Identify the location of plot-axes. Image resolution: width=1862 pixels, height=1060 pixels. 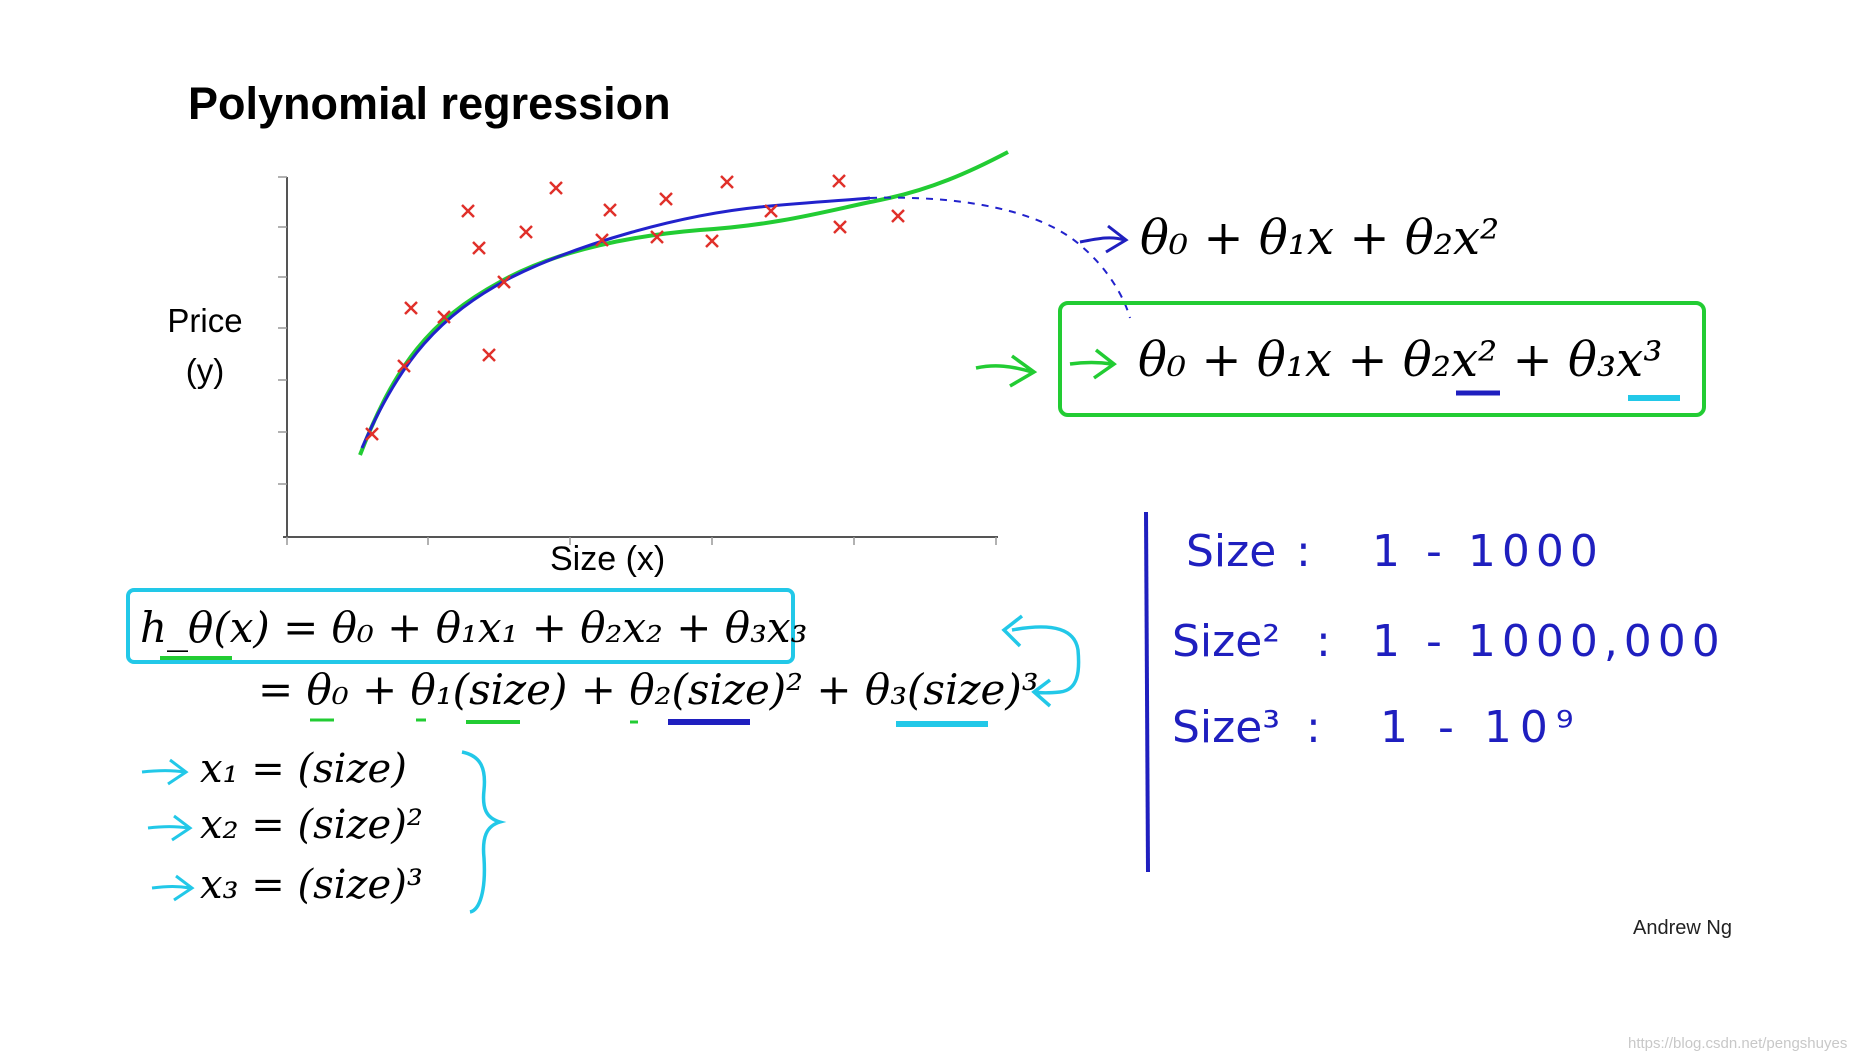
(640, 357).